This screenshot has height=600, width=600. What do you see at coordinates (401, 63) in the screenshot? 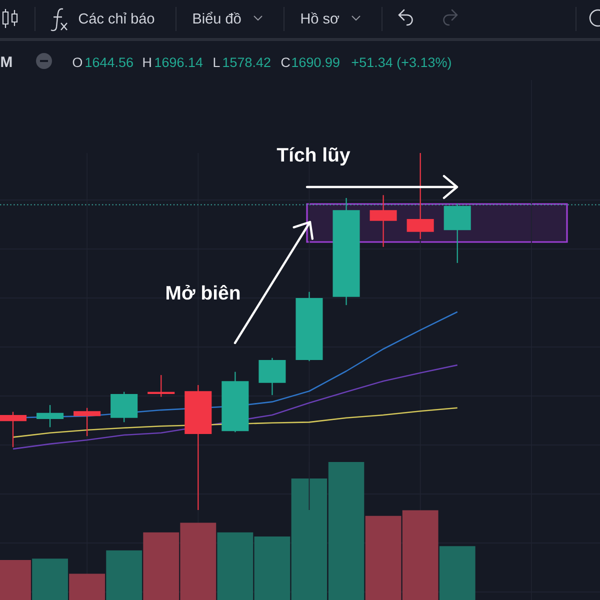
I see `text: +51.34 (+3.13%)` at bounding box center [401, 63].